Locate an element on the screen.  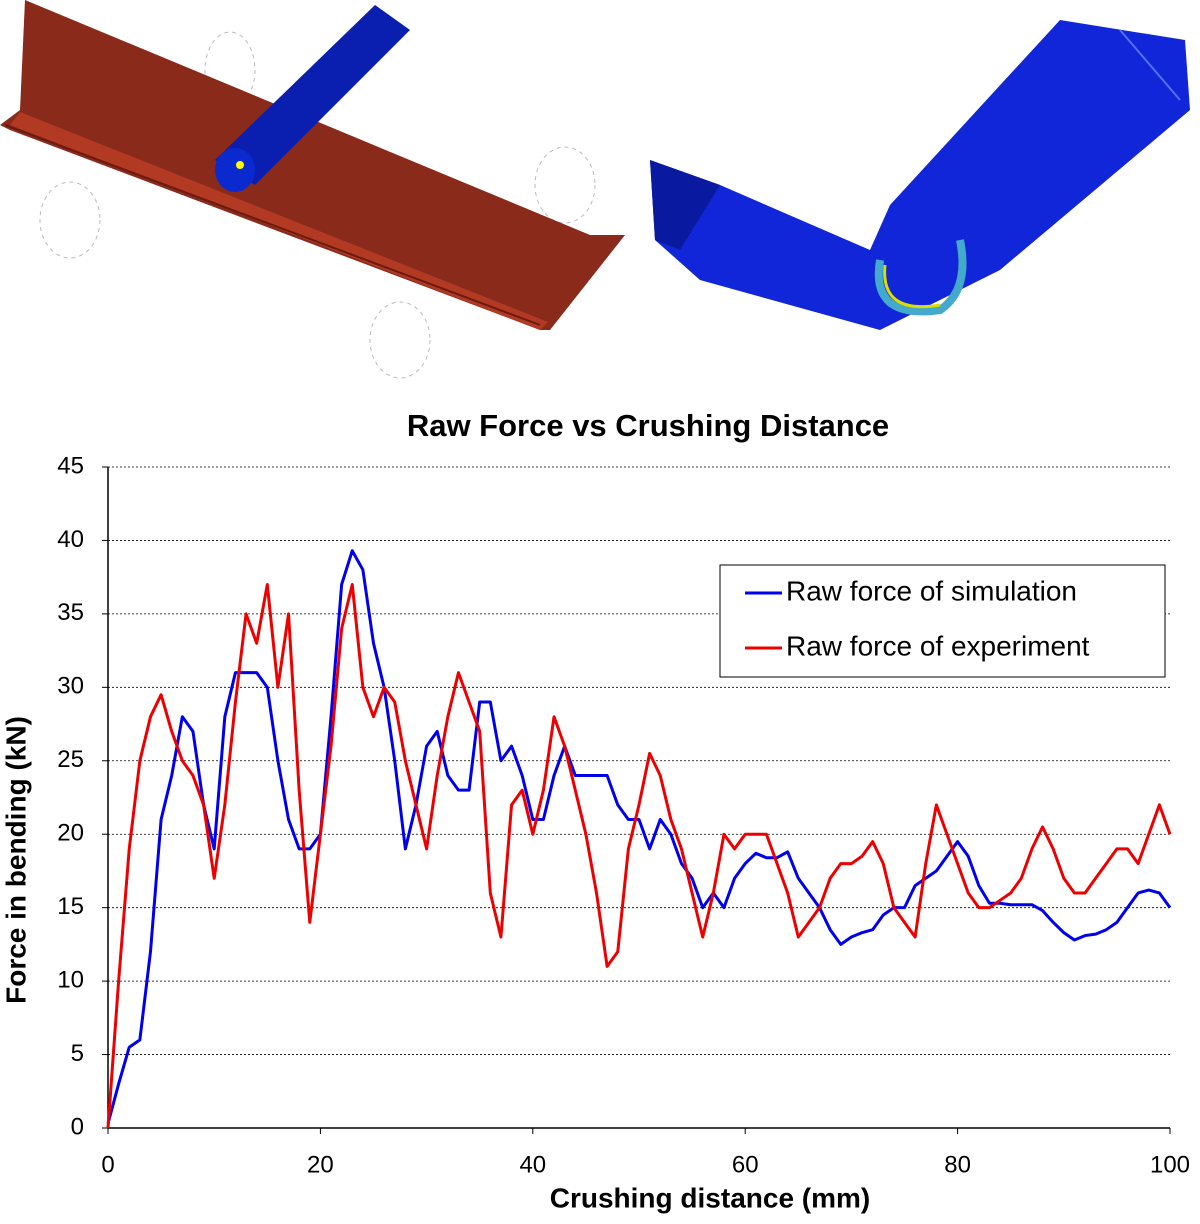
x-tick-label: 60 is located at coordinates (745, 1164).